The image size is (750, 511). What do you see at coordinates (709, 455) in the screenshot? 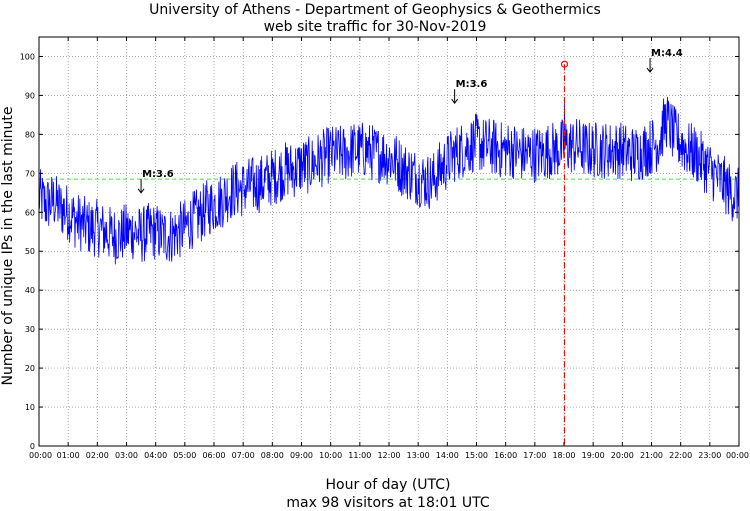
I see `x-tick-label: 23:00` at bounding box center [709, 455].